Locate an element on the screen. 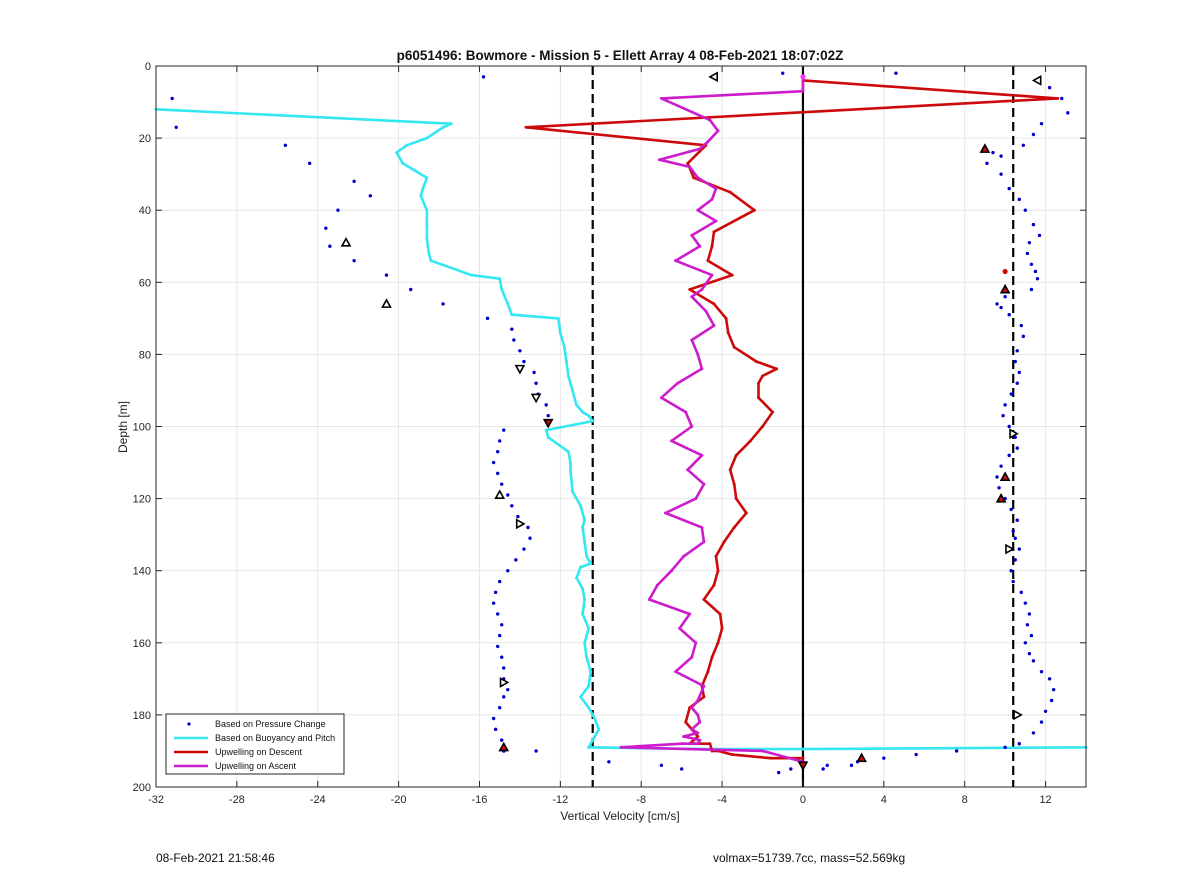 The image size is (1200, 885). y-tick-label: 60 is located at coordinates (145, 283).